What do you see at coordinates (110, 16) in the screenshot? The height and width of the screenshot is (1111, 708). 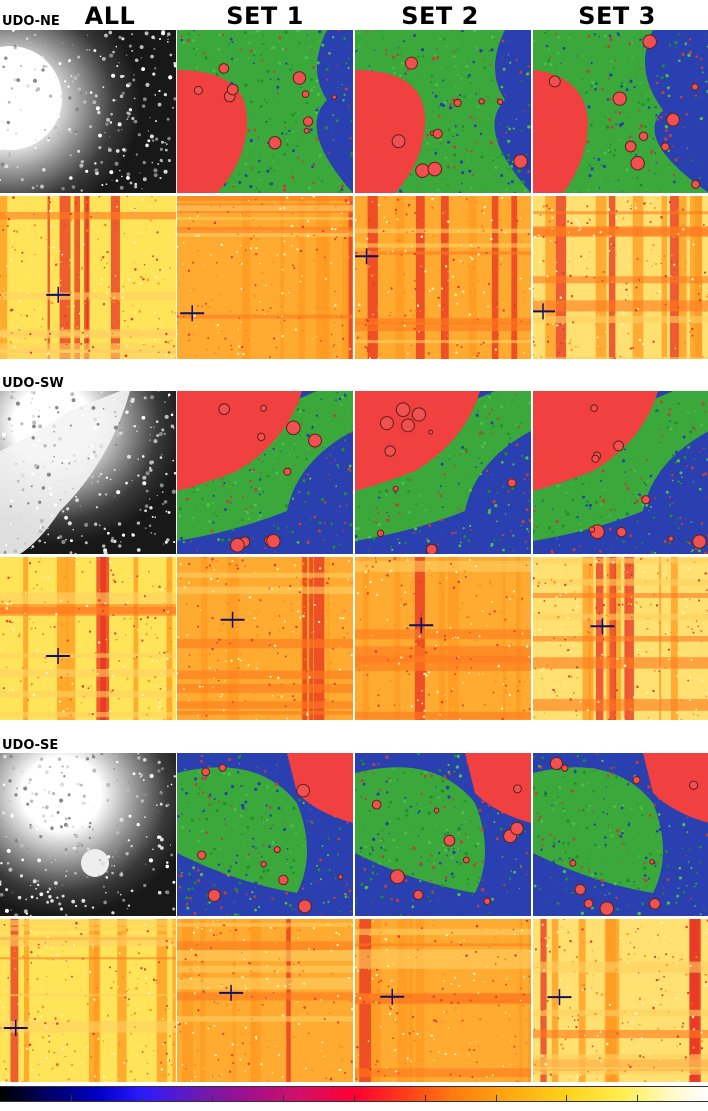 I see `column-header-all: ALL` at bounding box center [110, 16].